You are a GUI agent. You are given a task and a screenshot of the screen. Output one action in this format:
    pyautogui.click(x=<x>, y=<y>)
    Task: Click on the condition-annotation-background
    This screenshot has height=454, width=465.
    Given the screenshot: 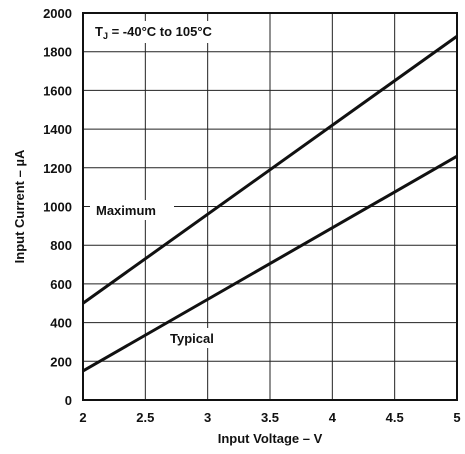 What is the action you would take?
    pyautogui.click(x=165, y=32)
    